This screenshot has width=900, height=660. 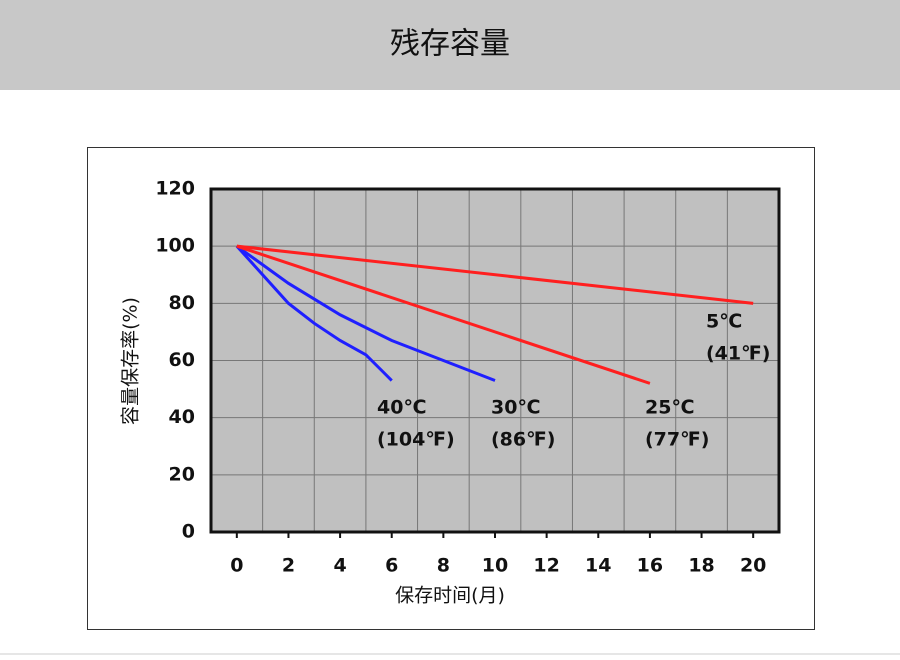 I want to click on y-tick-label: 20, so click(x=182, y=474).